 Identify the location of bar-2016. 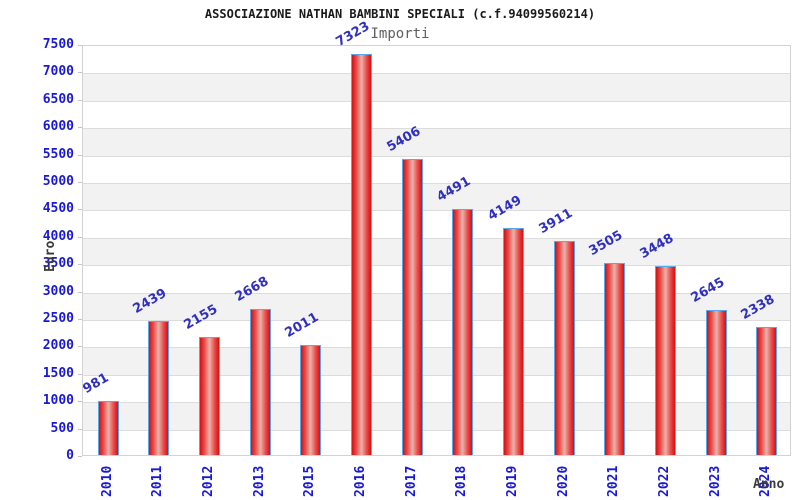
(362, 254).